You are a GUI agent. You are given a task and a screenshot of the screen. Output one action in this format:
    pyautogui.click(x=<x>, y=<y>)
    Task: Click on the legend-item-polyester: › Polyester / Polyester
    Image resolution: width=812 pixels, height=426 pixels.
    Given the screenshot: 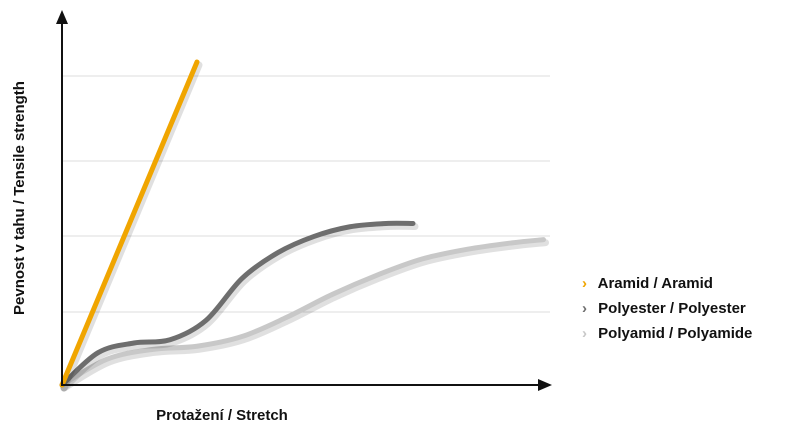 What is the action you would take?
    pyautogui.click(x=667, y=308)
    